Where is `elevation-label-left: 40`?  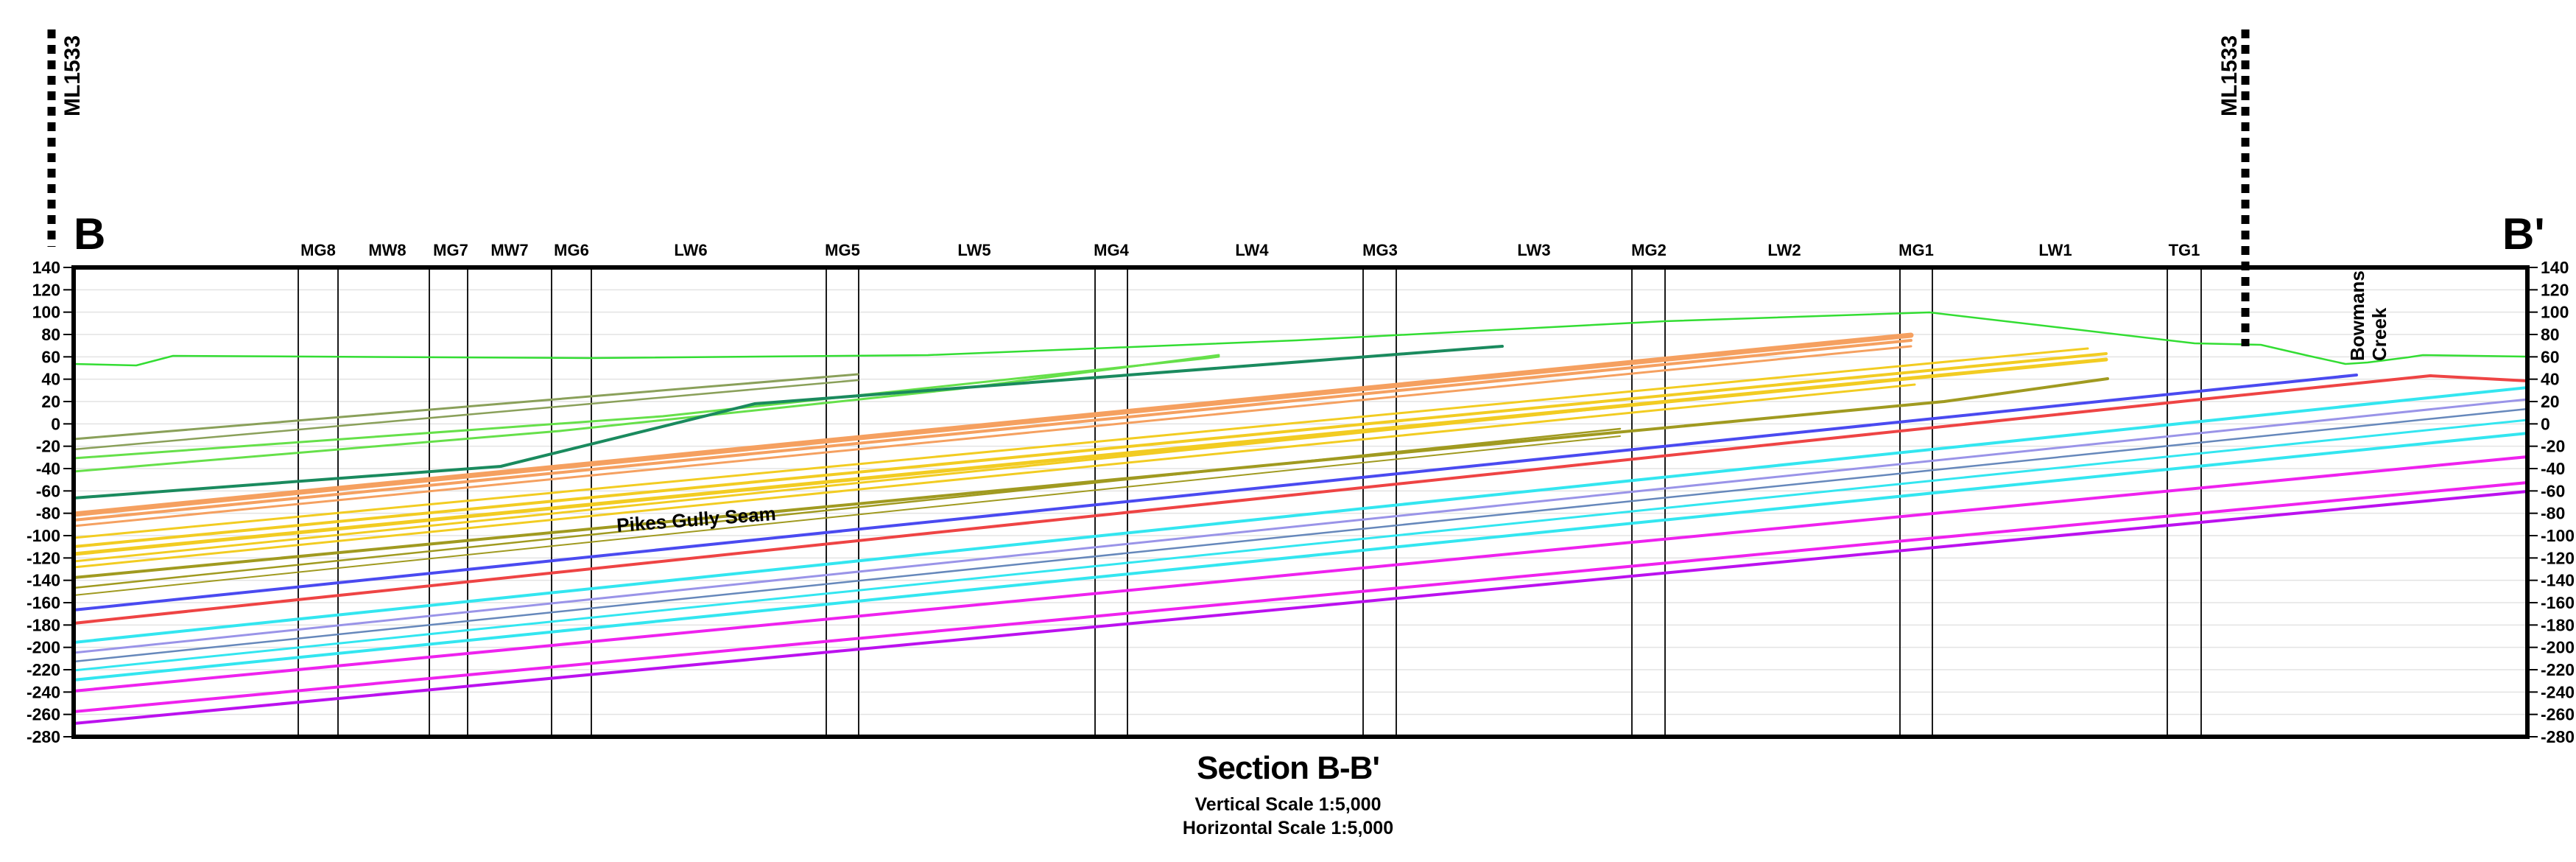 elevation-label-left: 40 is located at coordinates (50, 380).